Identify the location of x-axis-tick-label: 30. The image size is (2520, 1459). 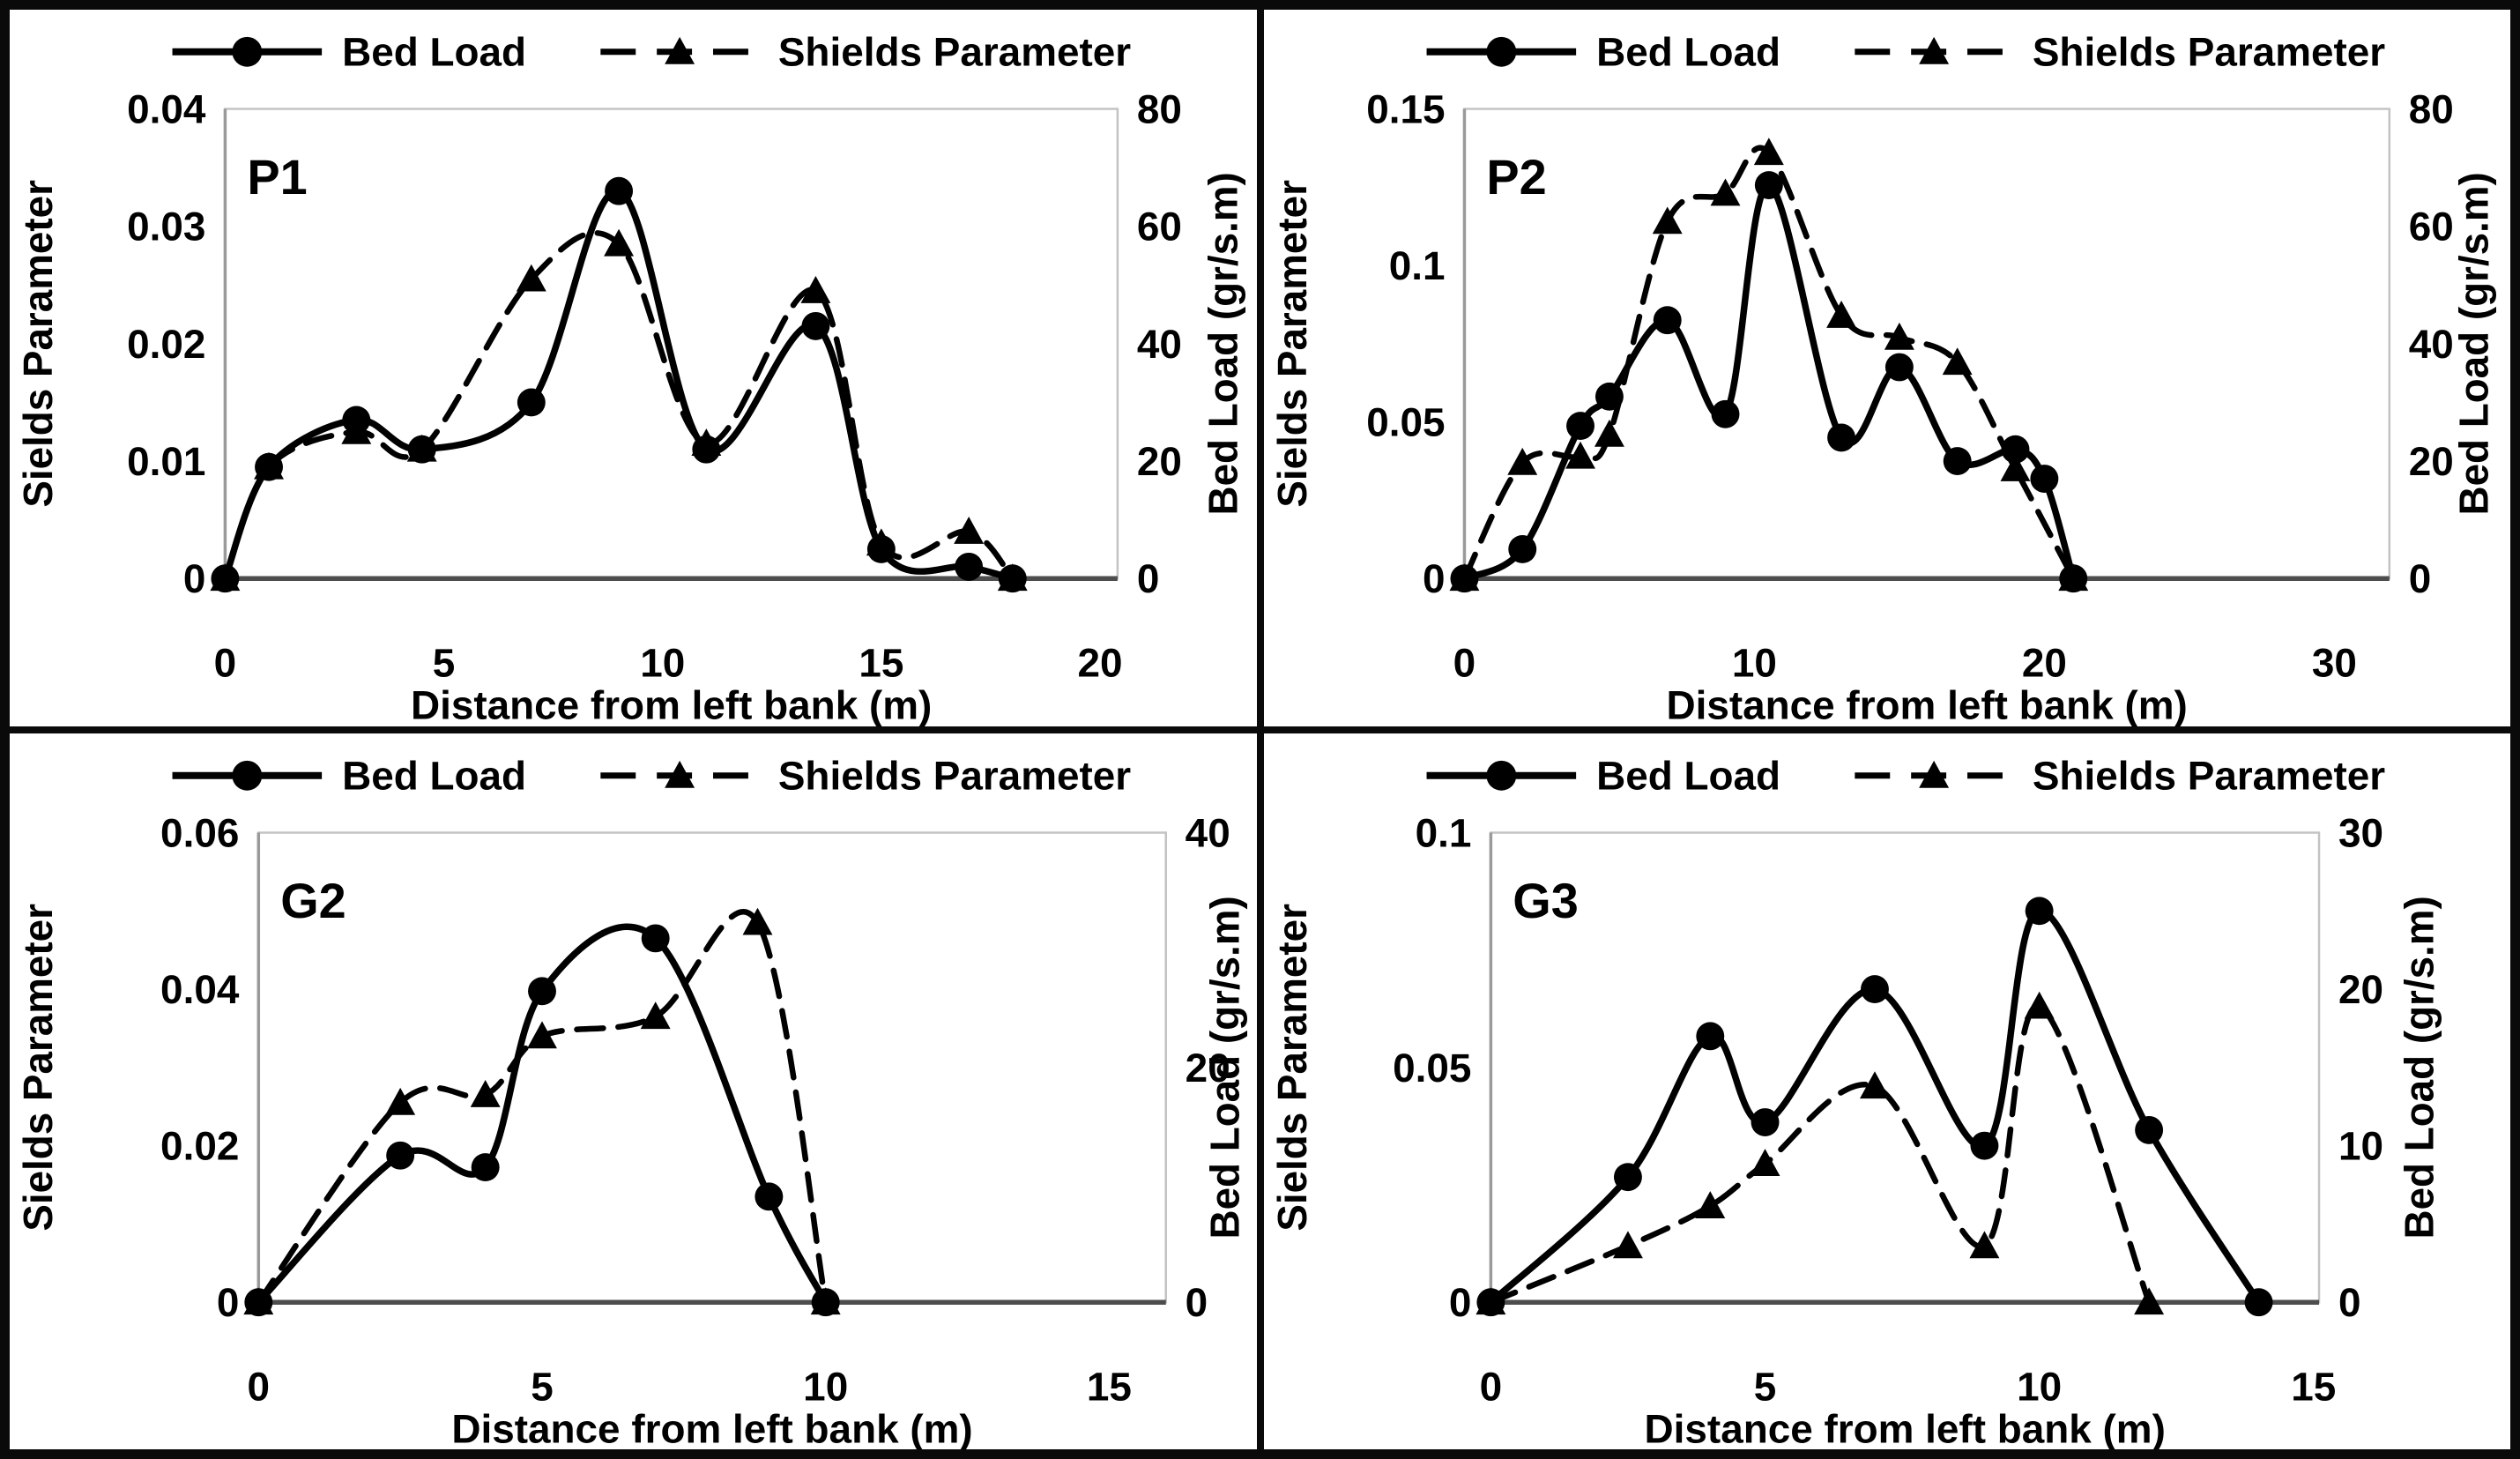
(2333, 663).